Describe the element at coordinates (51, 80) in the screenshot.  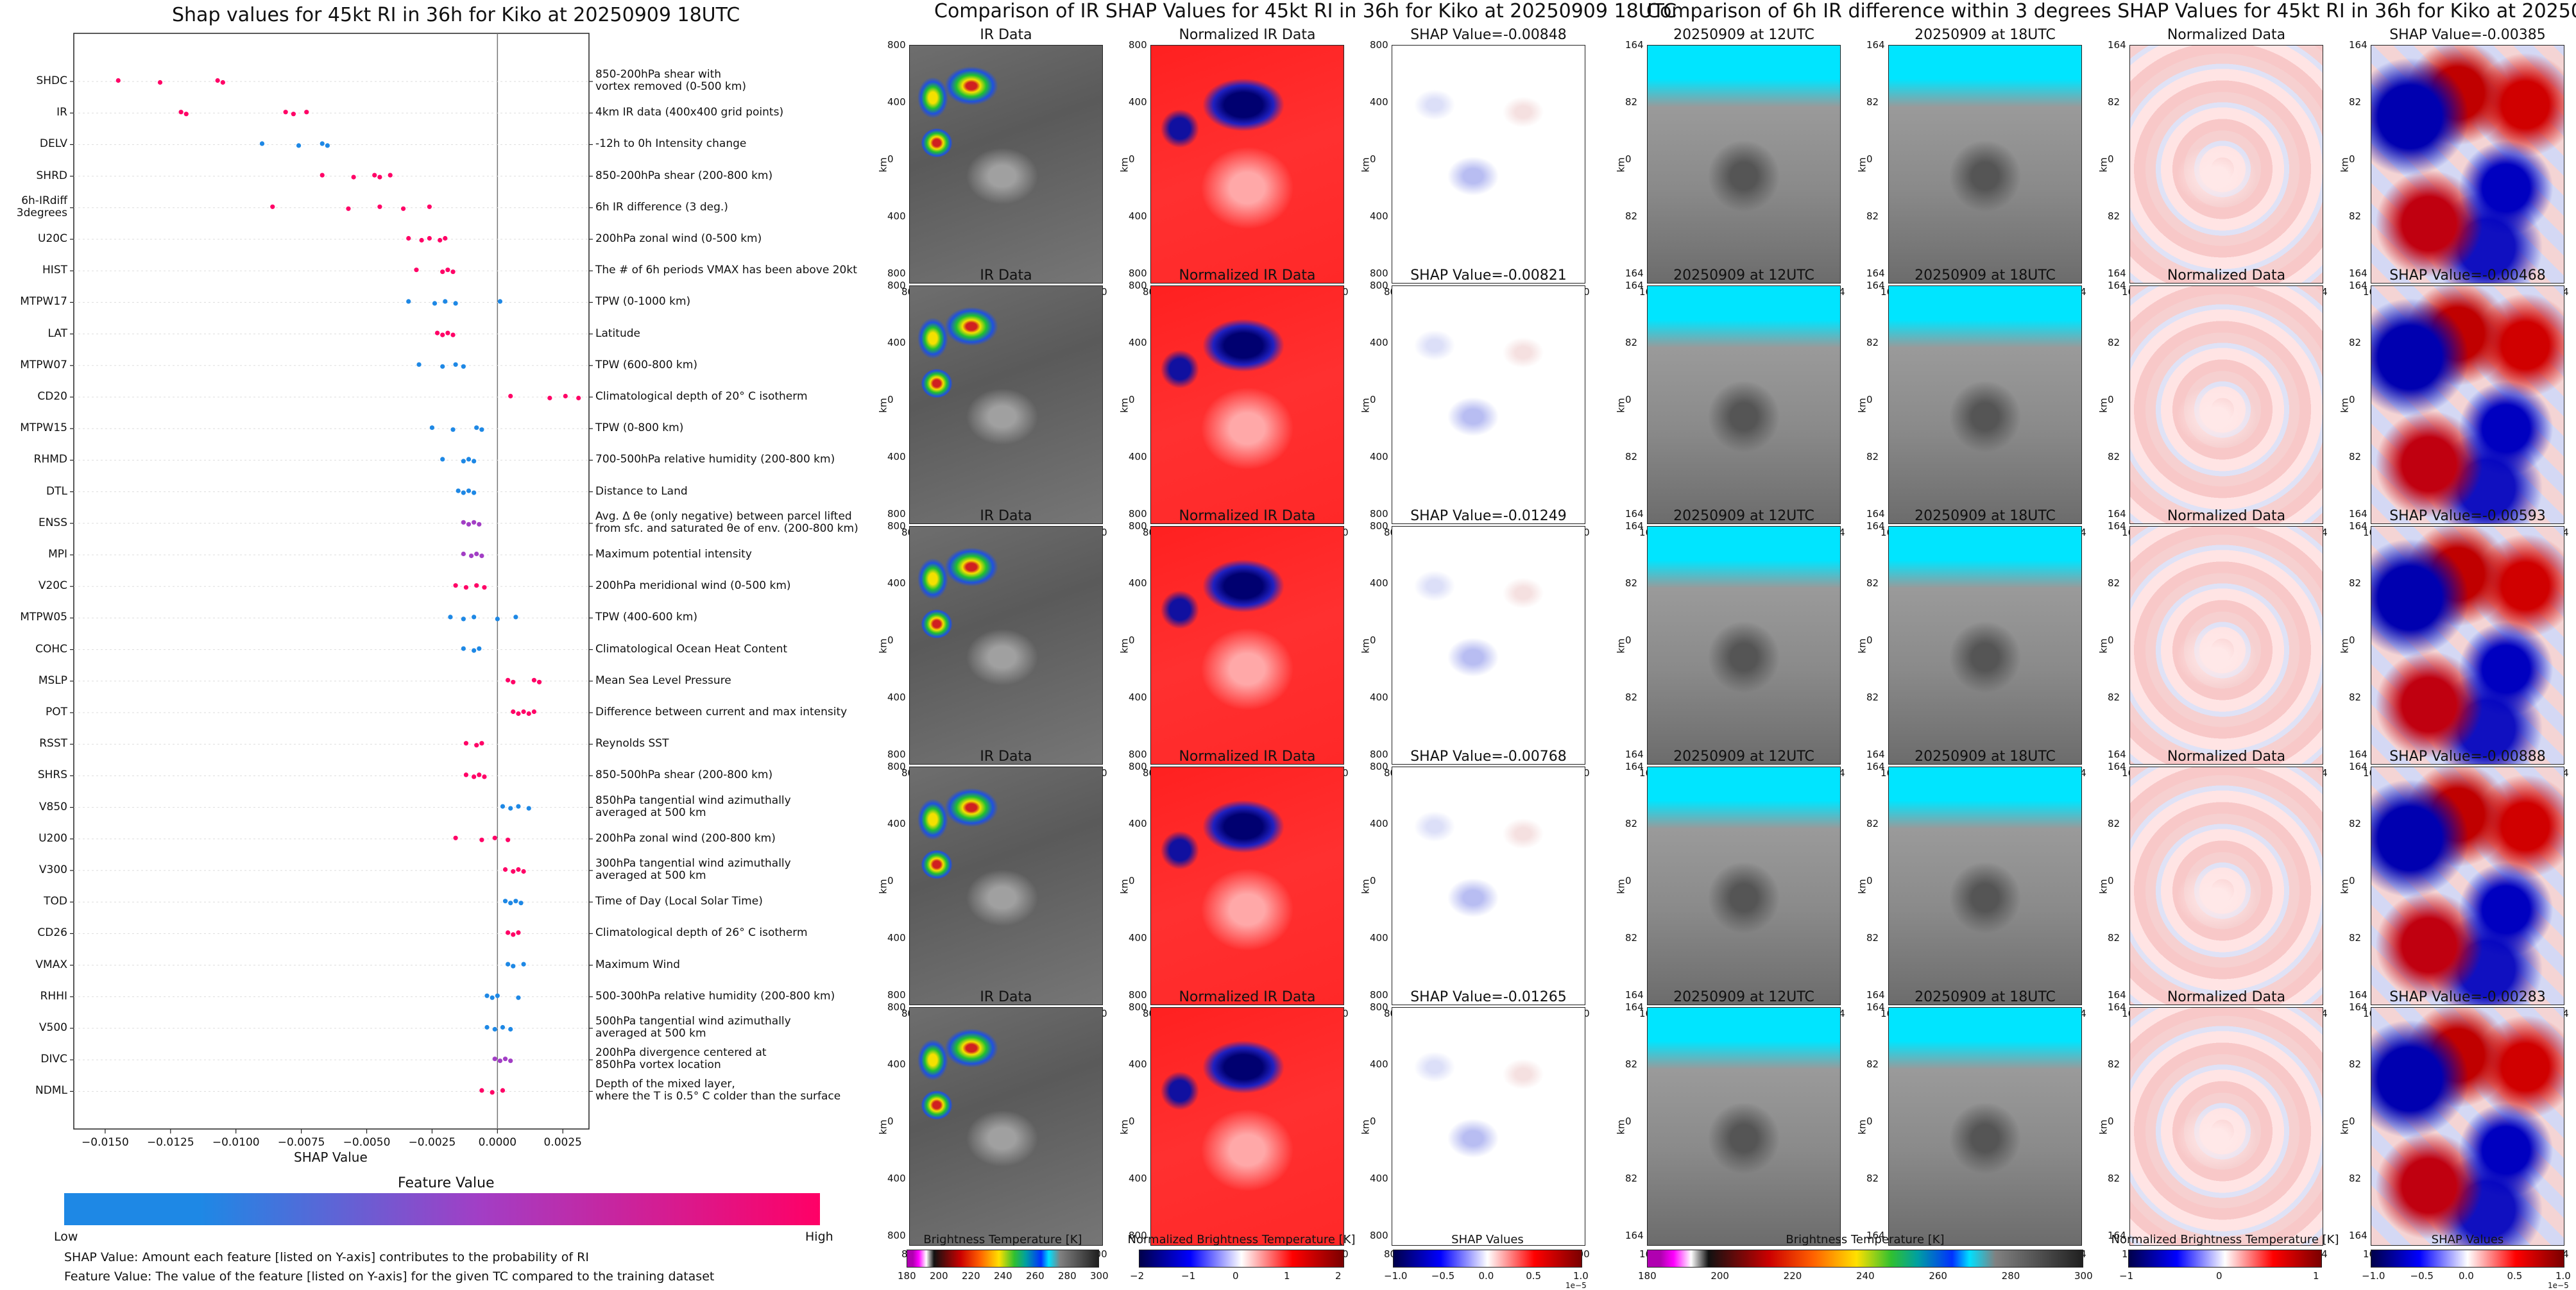
I see `feature-label: SHDC` at that location.